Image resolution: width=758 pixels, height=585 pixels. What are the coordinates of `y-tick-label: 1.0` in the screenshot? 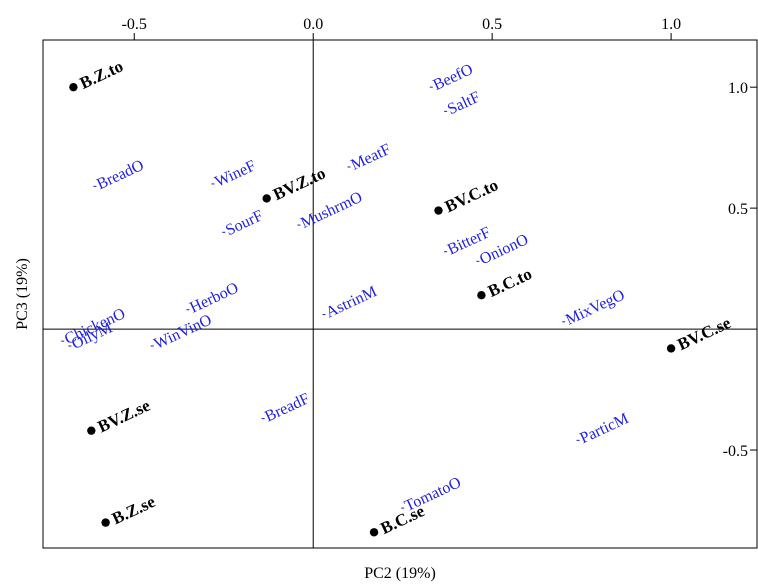 It's located at (738, 88).